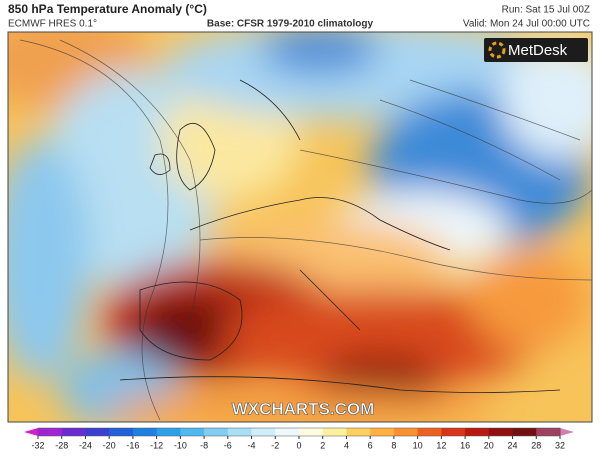 This screenshot has height=464, width=600. I want to click on colorbar-tick-label: -10, so click(180, 445).